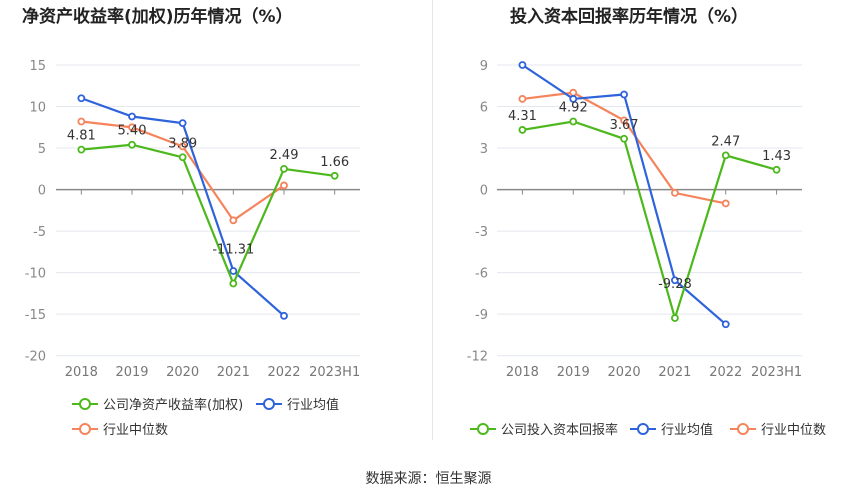  Describe the element at coordinates (35, 274) in the screenshot. I see `y-tick-label: -10` at that location.